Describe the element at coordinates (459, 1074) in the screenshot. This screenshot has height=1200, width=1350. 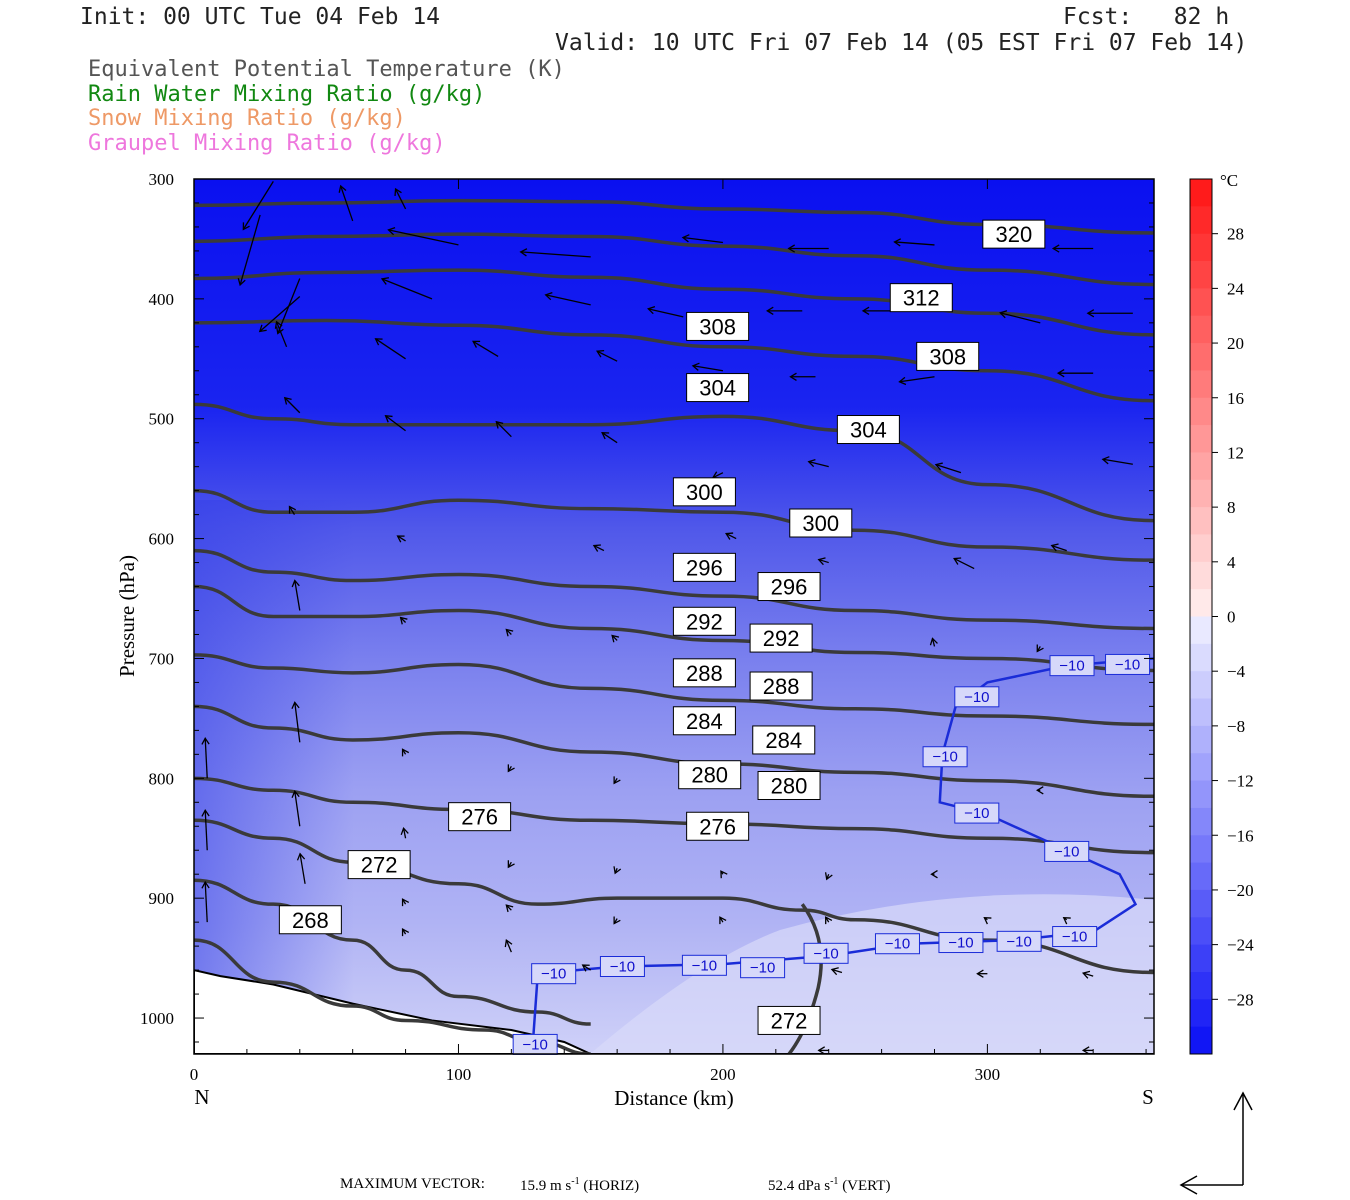
I see `x-tick-label: 100` at that location.